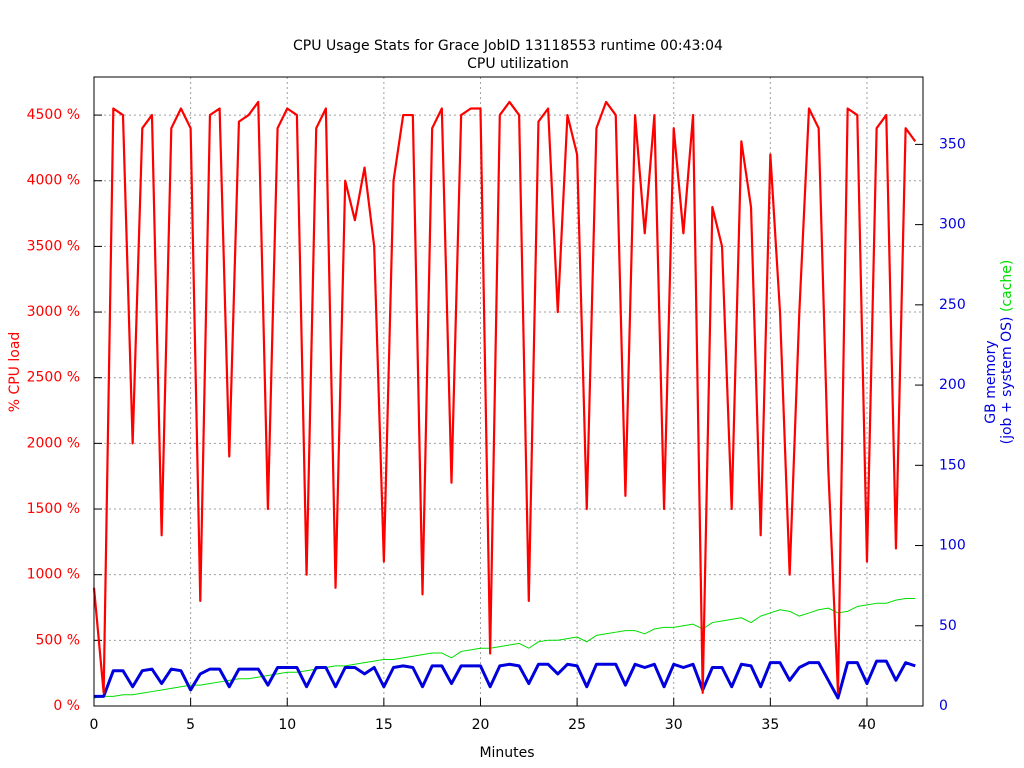  Describe the element at coordinates (943, 706) in the screenshot. I see `y2-tick-label: 0` at that location.